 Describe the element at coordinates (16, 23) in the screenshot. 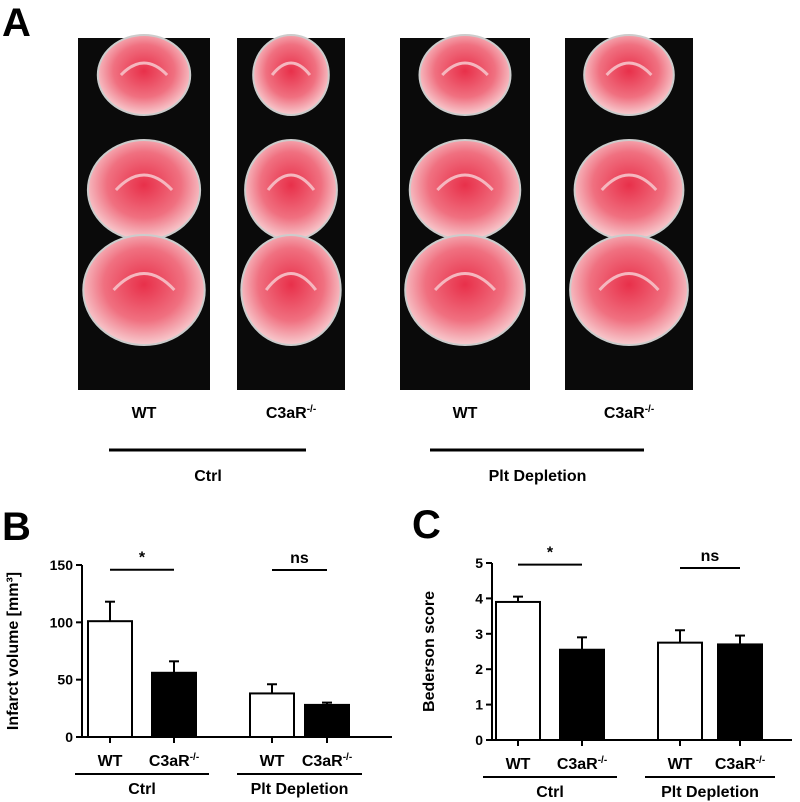

I see `panel-letter: A` at that location.